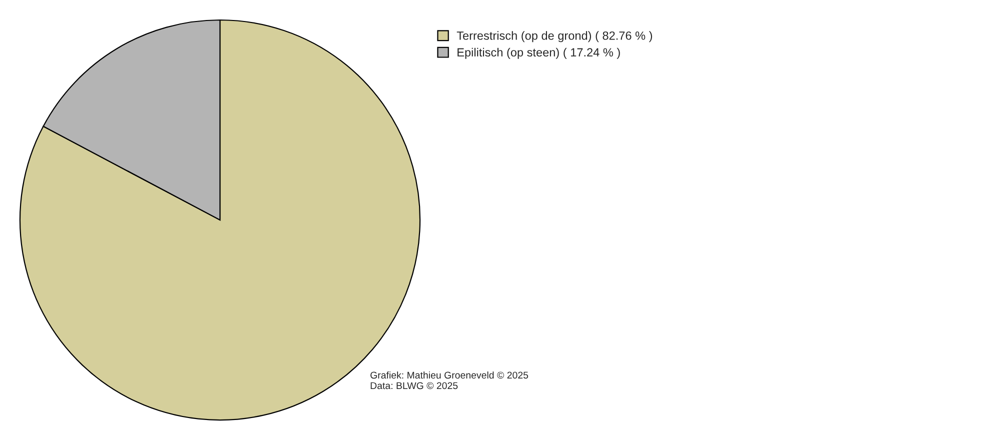 The image size is (1000, 440). Describe the element at coordinates (539, 53) in the screenshot. I see `legend-label: Epilitisch (op steen) ( 17.24 % )` at that location.